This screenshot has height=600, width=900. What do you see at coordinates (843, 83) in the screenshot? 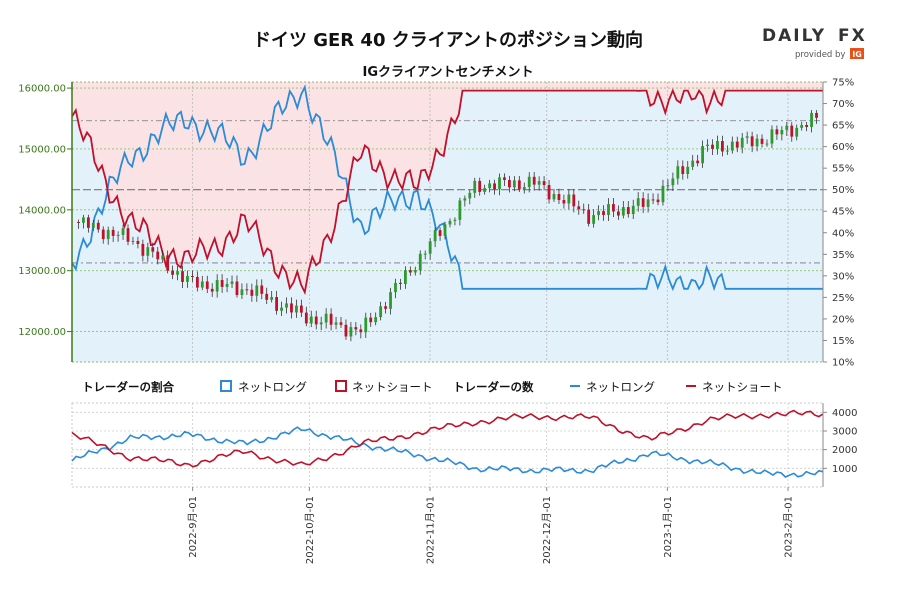
I see `pct-tick-label: 75%` at bounding box center [843, 83].